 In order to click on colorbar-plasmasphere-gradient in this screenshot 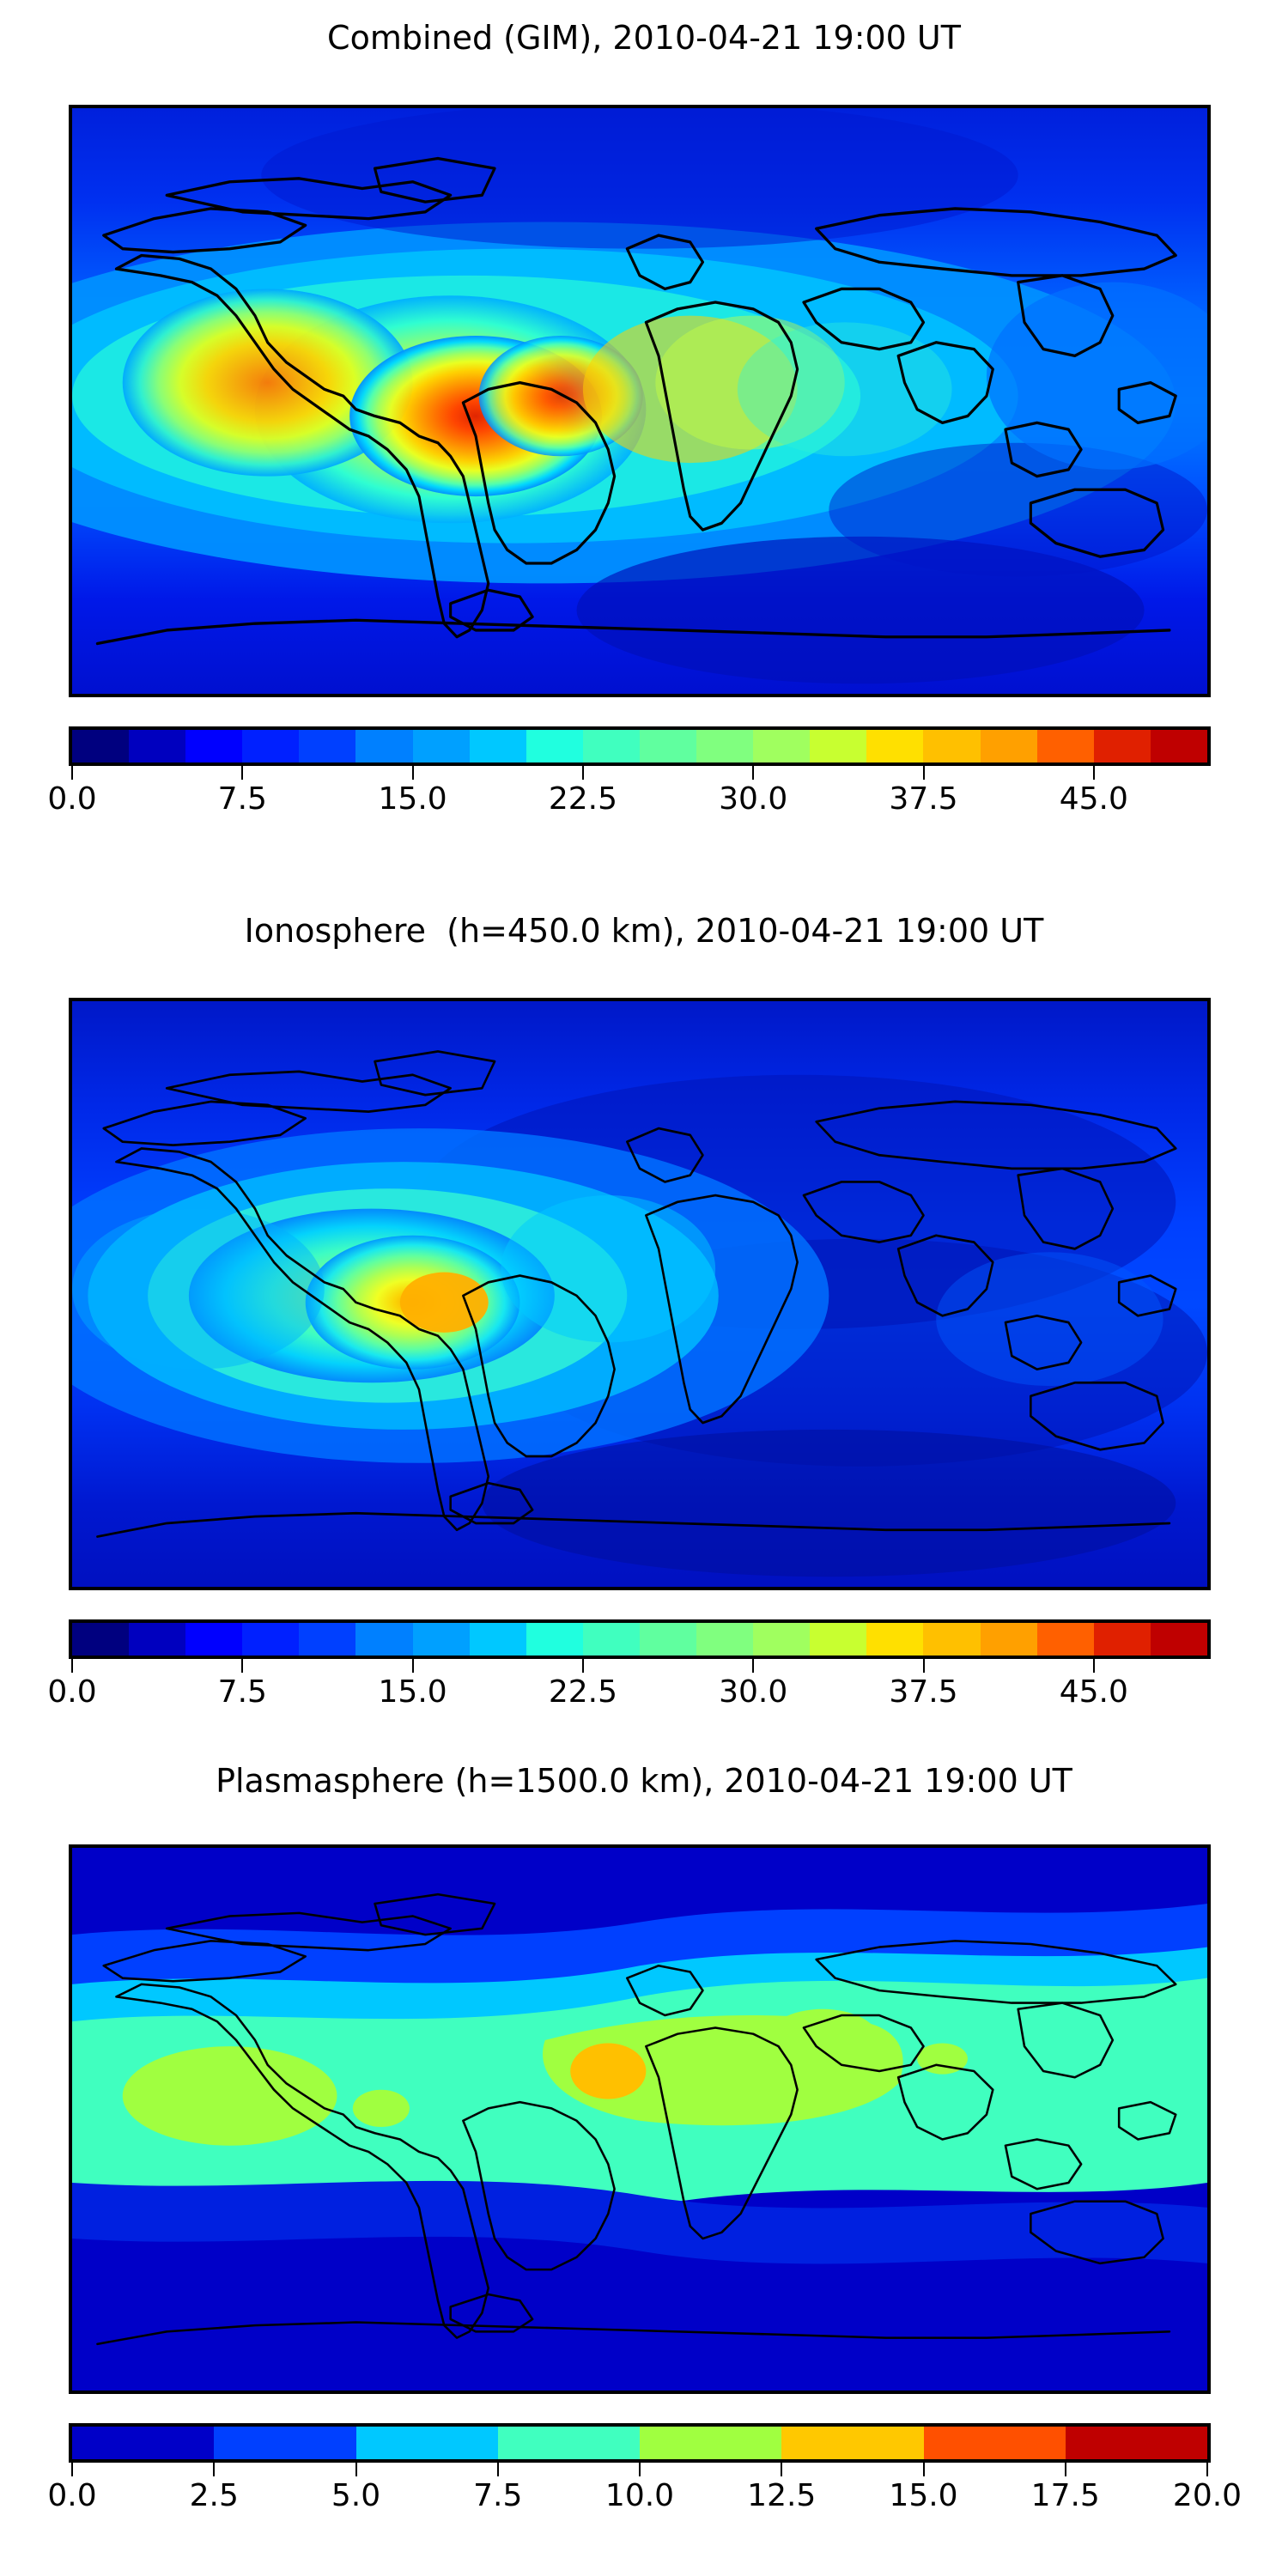, I will do `click(640, 2443)`.